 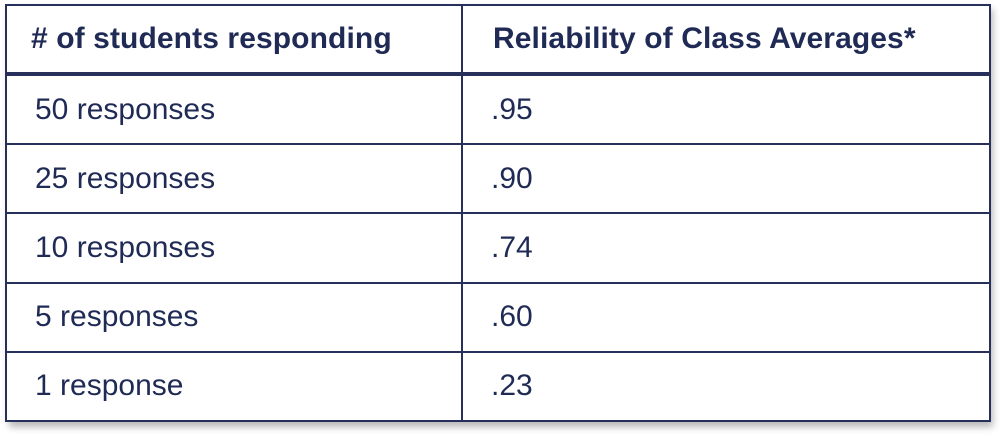 What do you see at coordinates (234, 248) in the screenshot?
I see `cell-responses: 10 responses` at bounding box center [234, 248].